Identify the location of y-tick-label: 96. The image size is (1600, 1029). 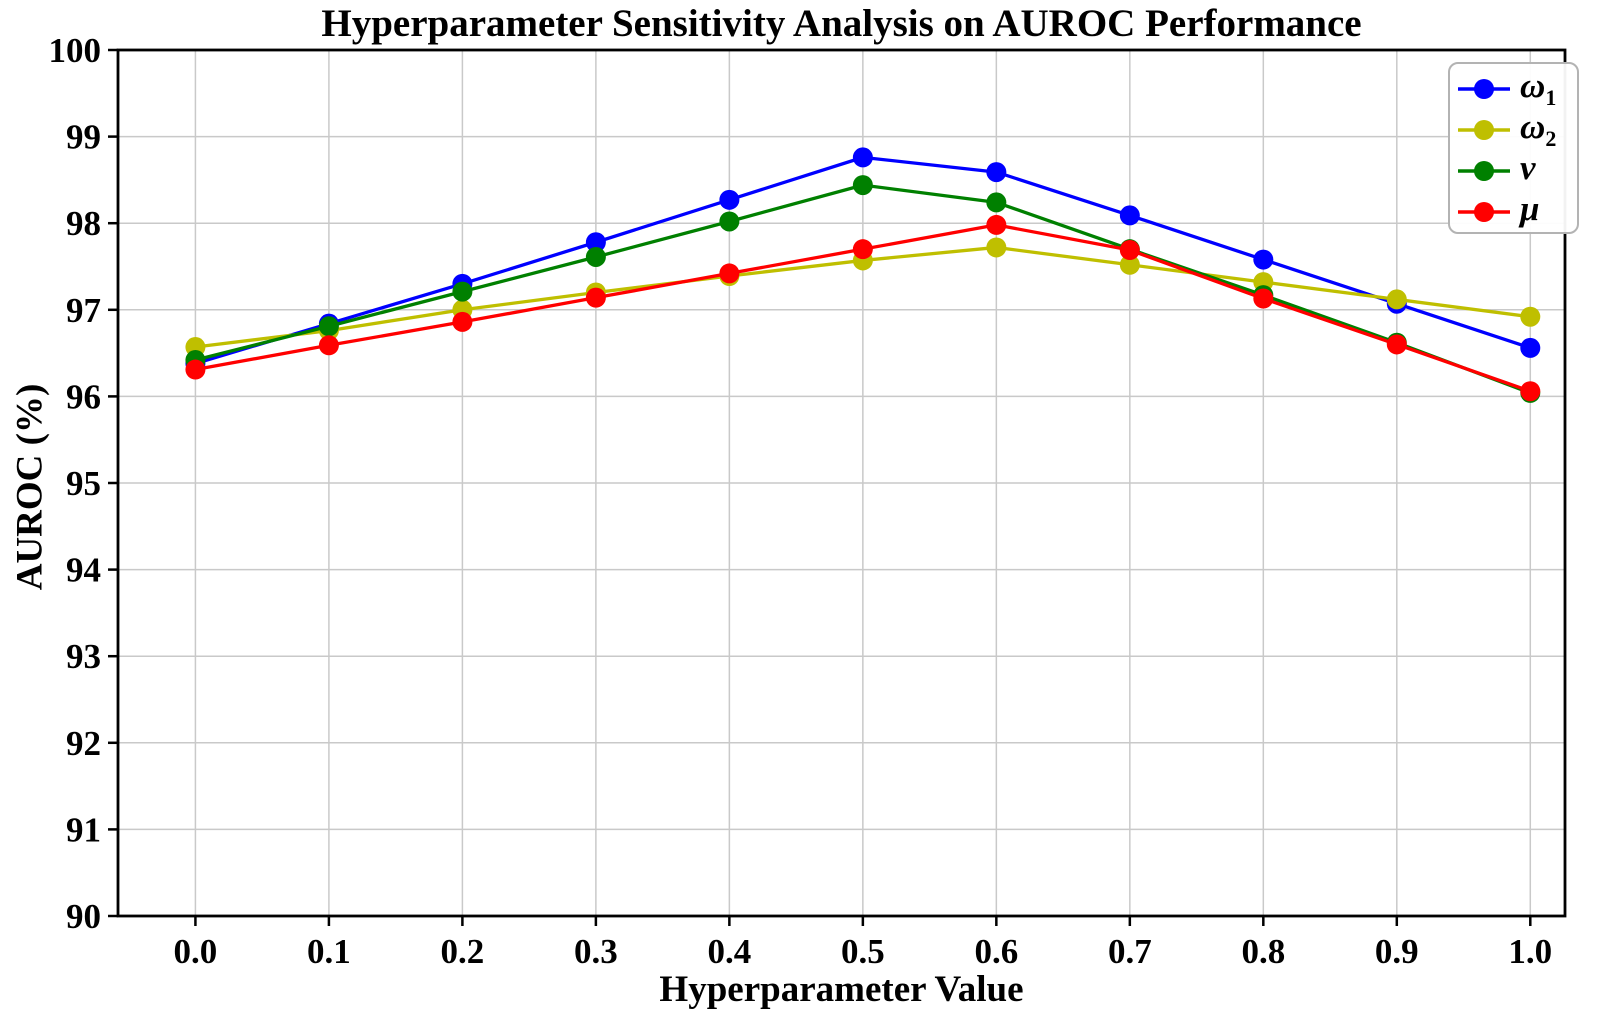
(83, 396).